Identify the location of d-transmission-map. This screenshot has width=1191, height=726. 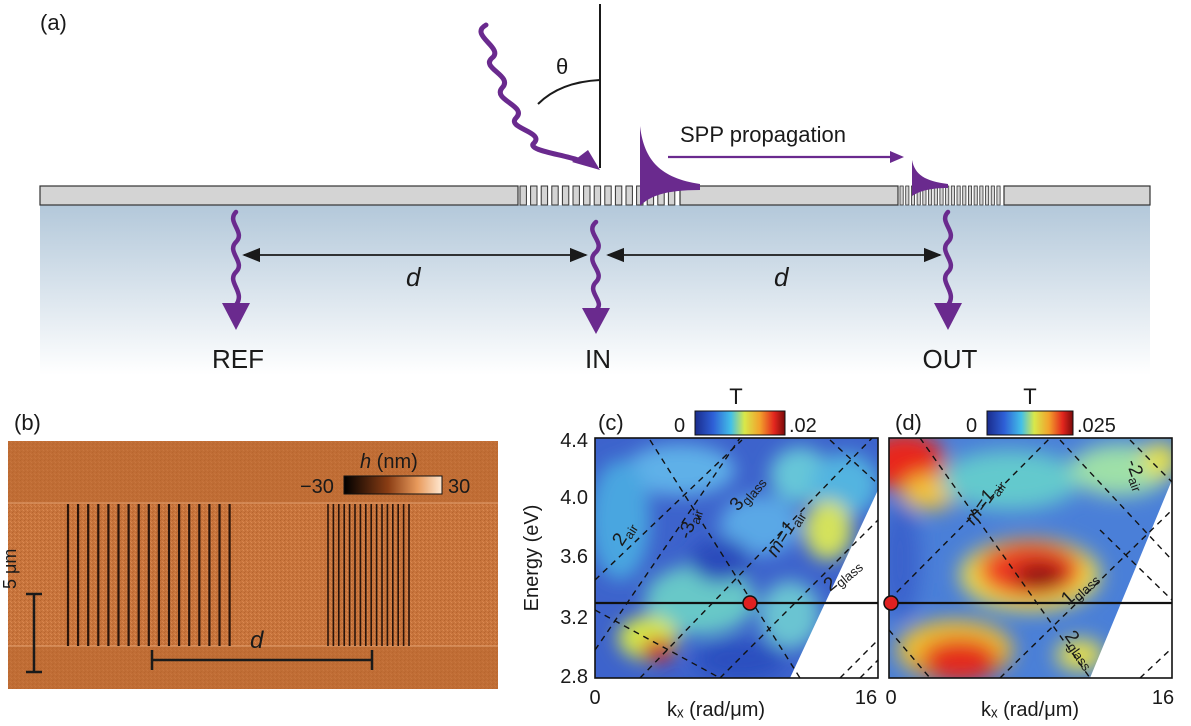
(1030, 558).